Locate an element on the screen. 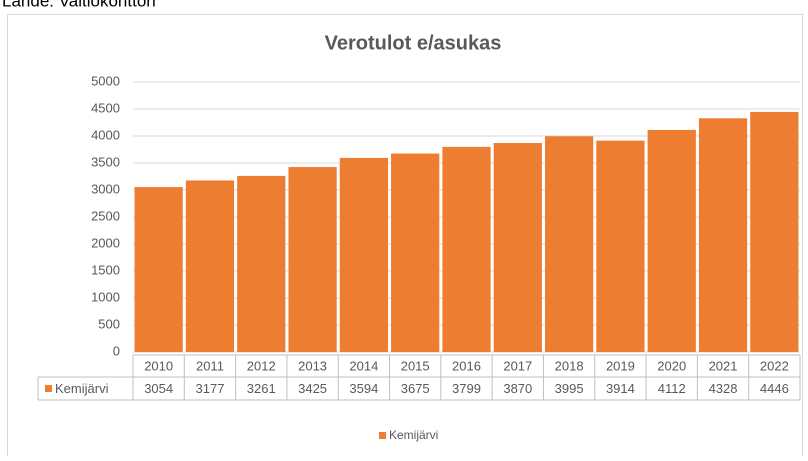 This screenshot has height=461, width=808. table-value: 3995 is located at coordinates (569, 388).